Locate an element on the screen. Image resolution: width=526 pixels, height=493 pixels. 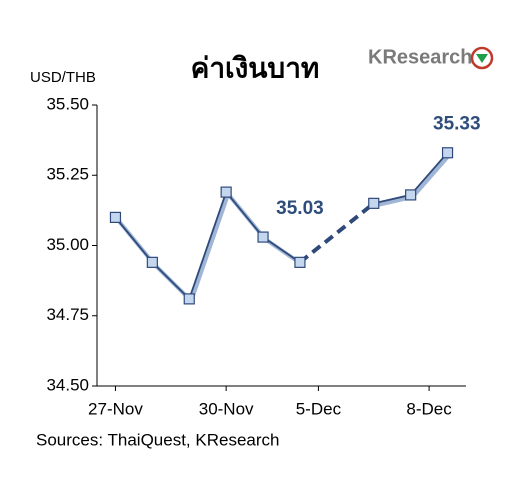
logo-text: KResearch is located at coordinates (420, 57).